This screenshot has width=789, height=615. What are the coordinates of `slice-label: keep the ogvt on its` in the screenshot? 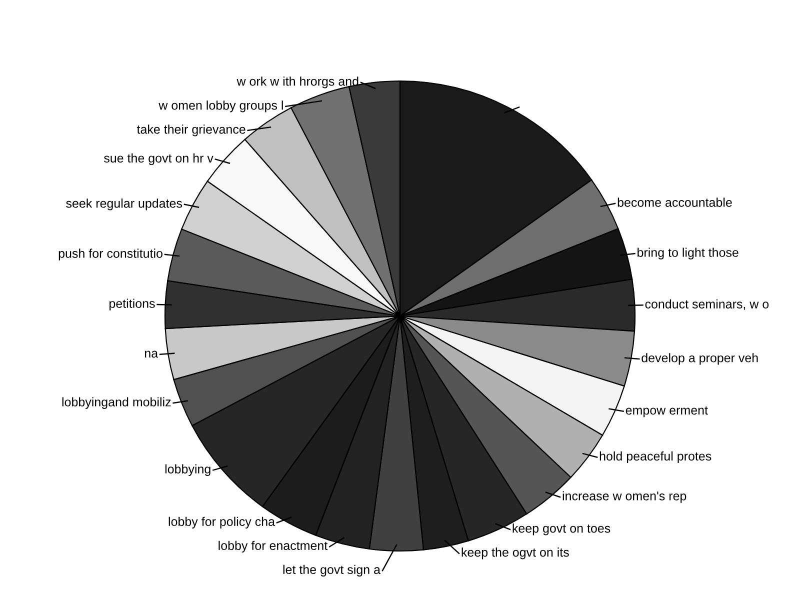 It's located at (515, 554).